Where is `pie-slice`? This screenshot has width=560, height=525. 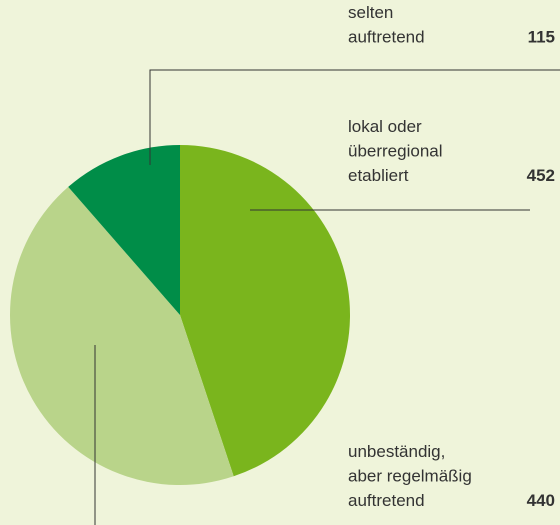 pie-slice is located at coordinates (124, 230).